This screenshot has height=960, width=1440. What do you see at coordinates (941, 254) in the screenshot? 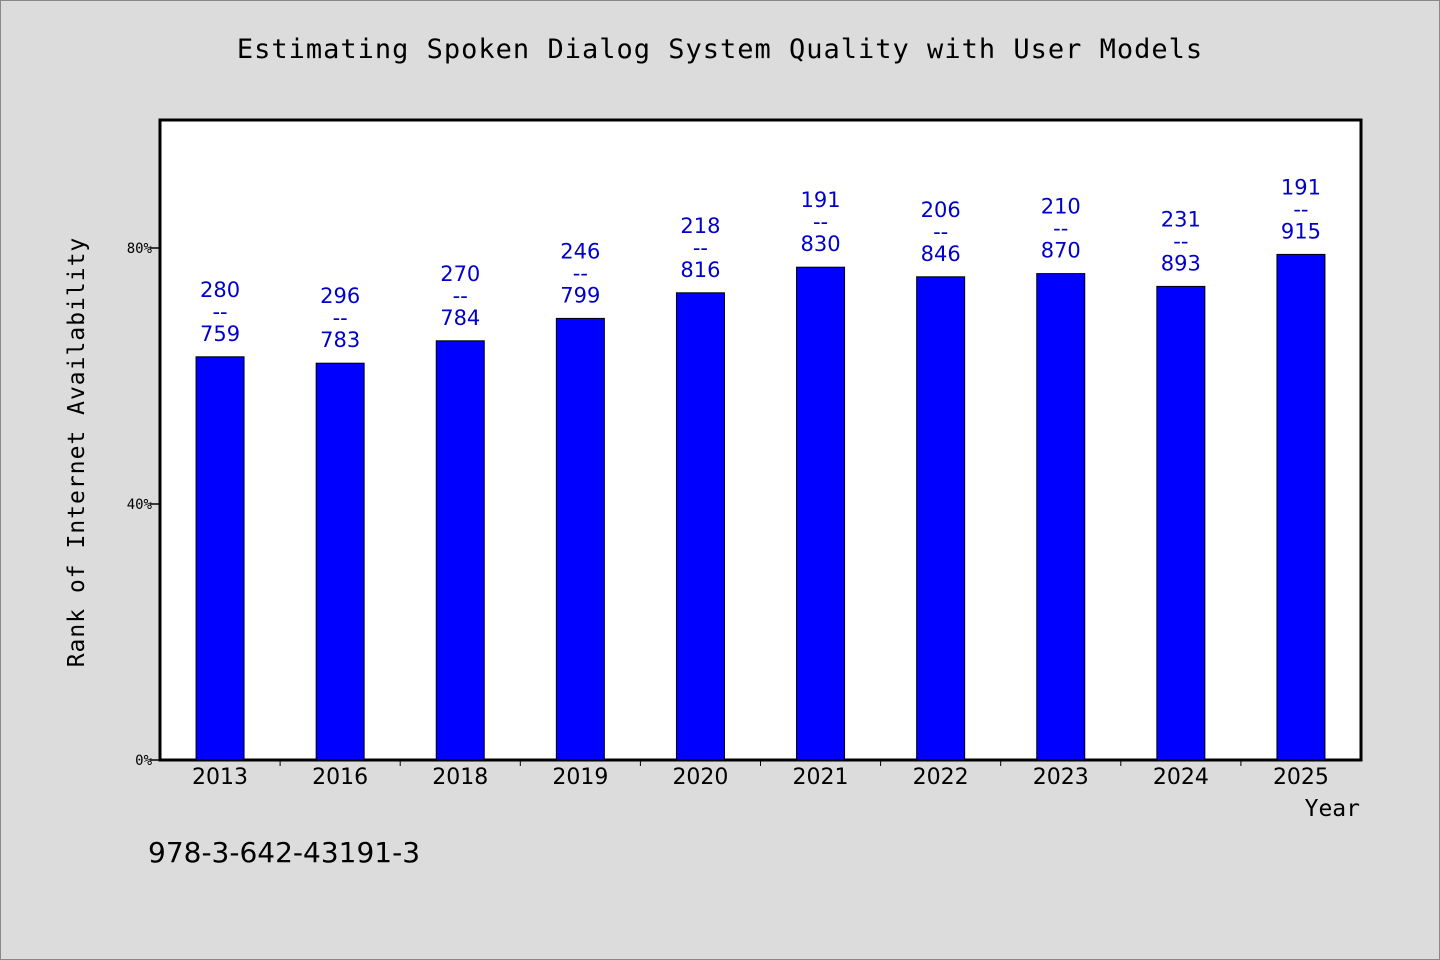
I see `bar-data-label: 846` at bounding box center [941, 254].